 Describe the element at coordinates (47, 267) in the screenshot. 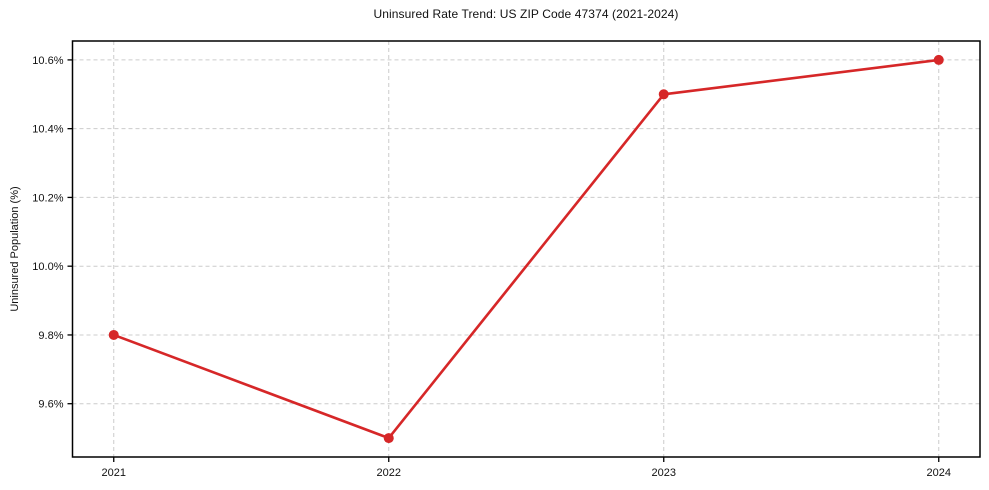

I see `y-tick-label: 10.0%` at that location.